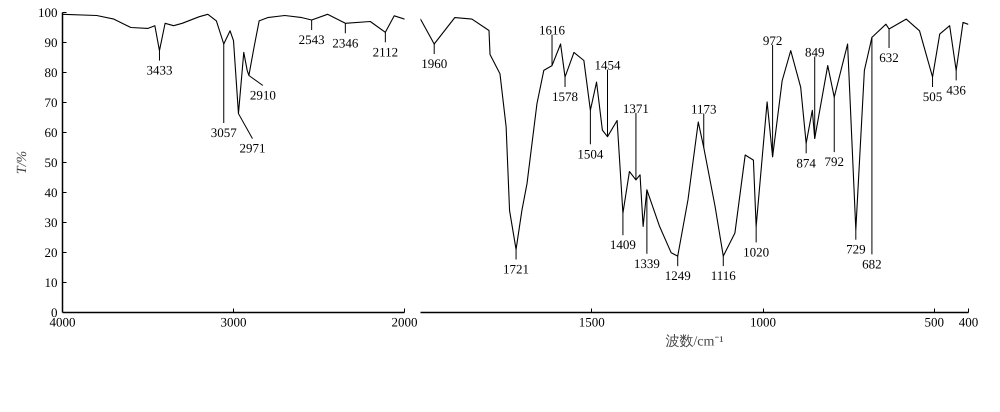 The height and width of the screenshot is (412, 1000). Describe the element at coordinates (856, 249) in the screenshot. I see `annotation: 729` at that location.